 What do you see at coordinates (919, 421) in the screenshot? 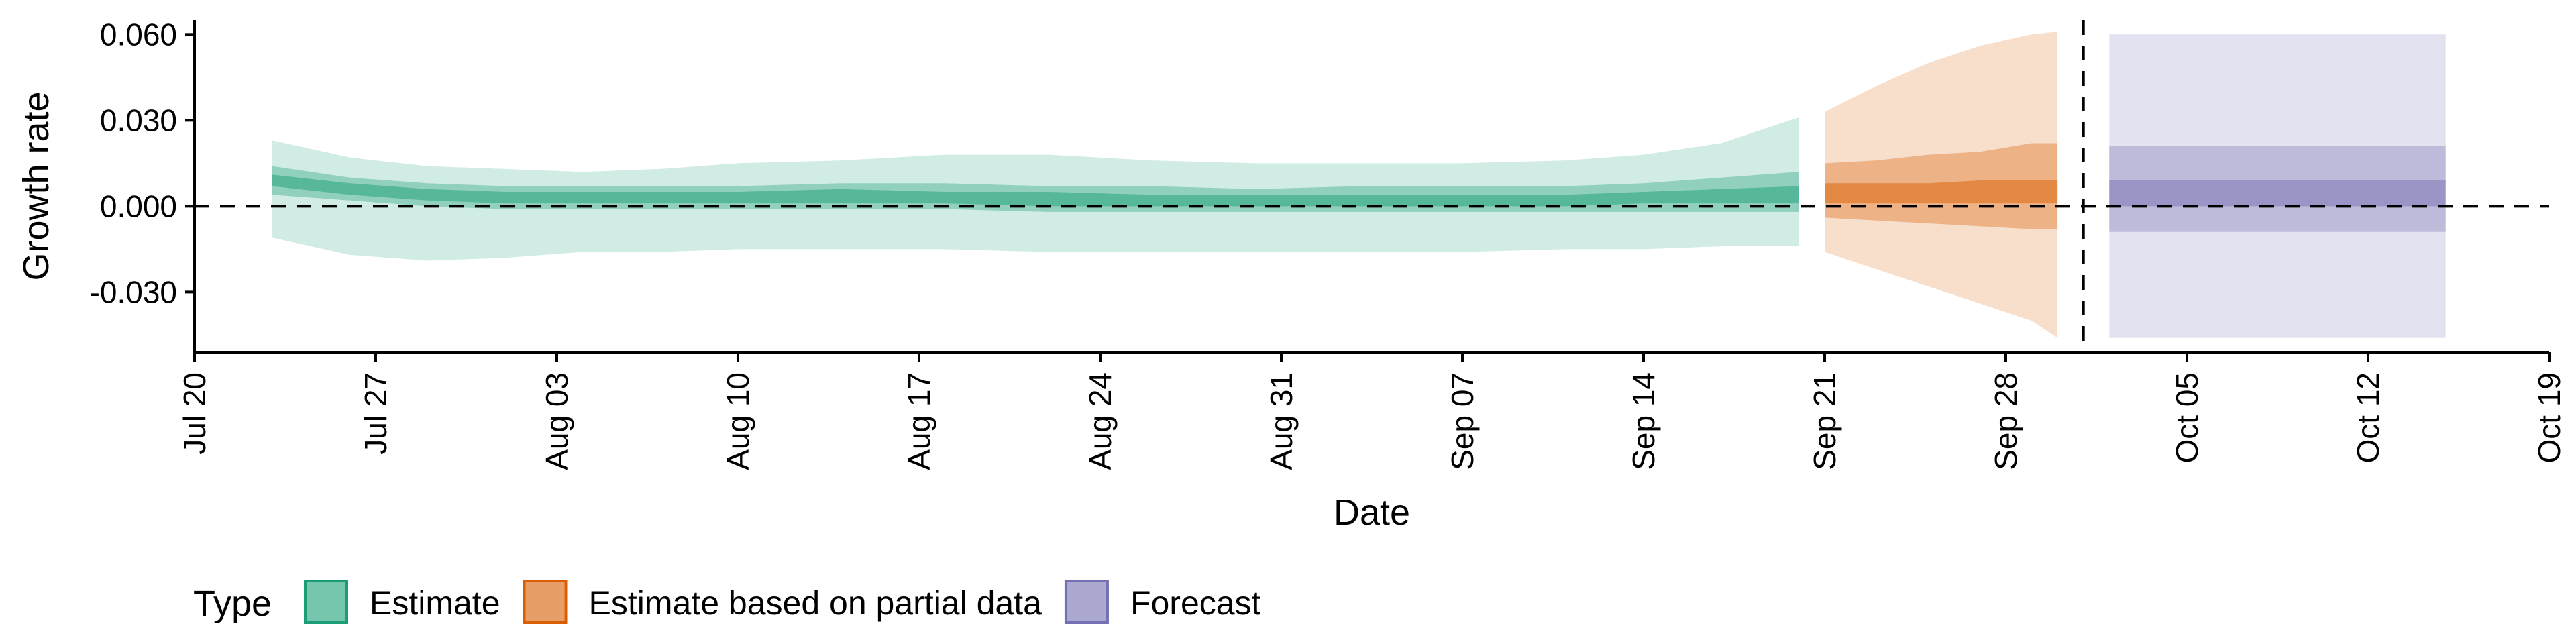
I see `x-tick-label: Aug 17` at bounding box center [919, 421].